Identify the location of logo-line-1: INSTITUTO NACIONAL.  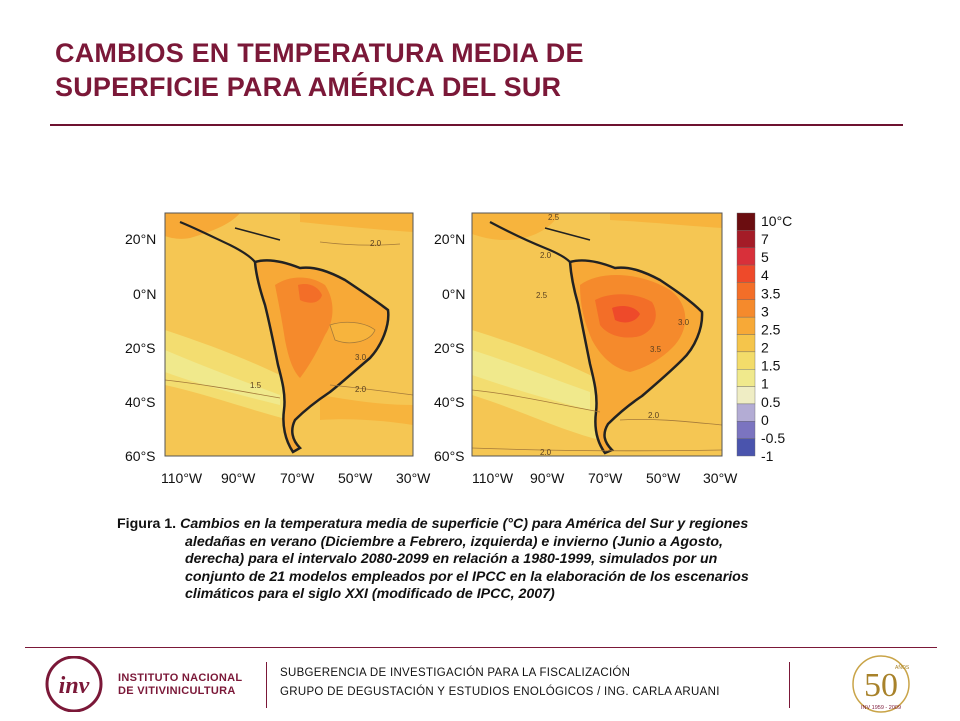
(180, 678).